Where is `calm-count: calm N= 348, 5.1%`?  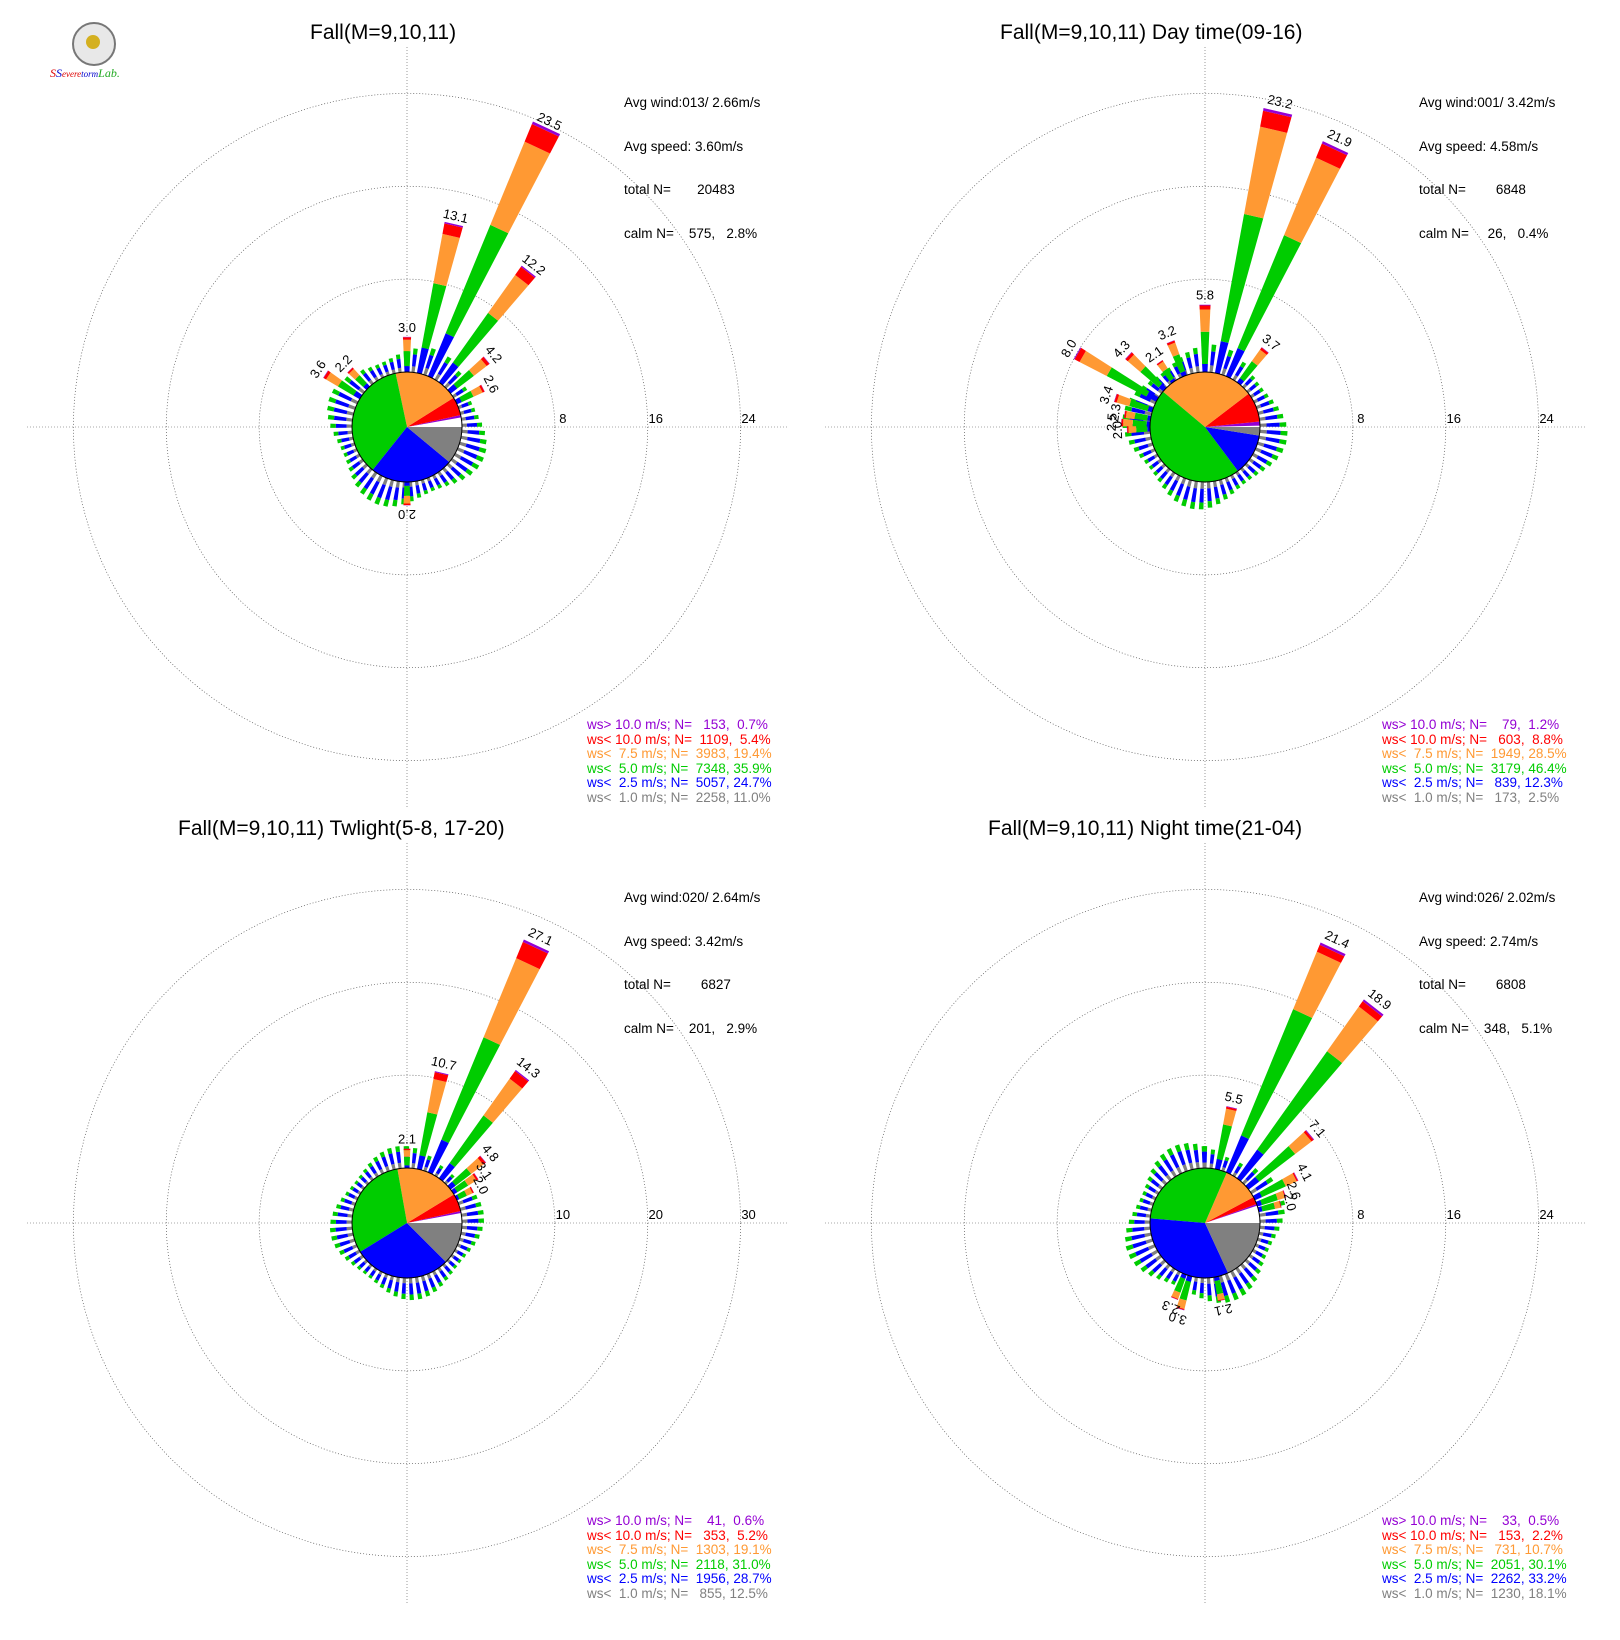 calm-count: calm N= 348, 5.1% is located at coordinates (1486, 1028).